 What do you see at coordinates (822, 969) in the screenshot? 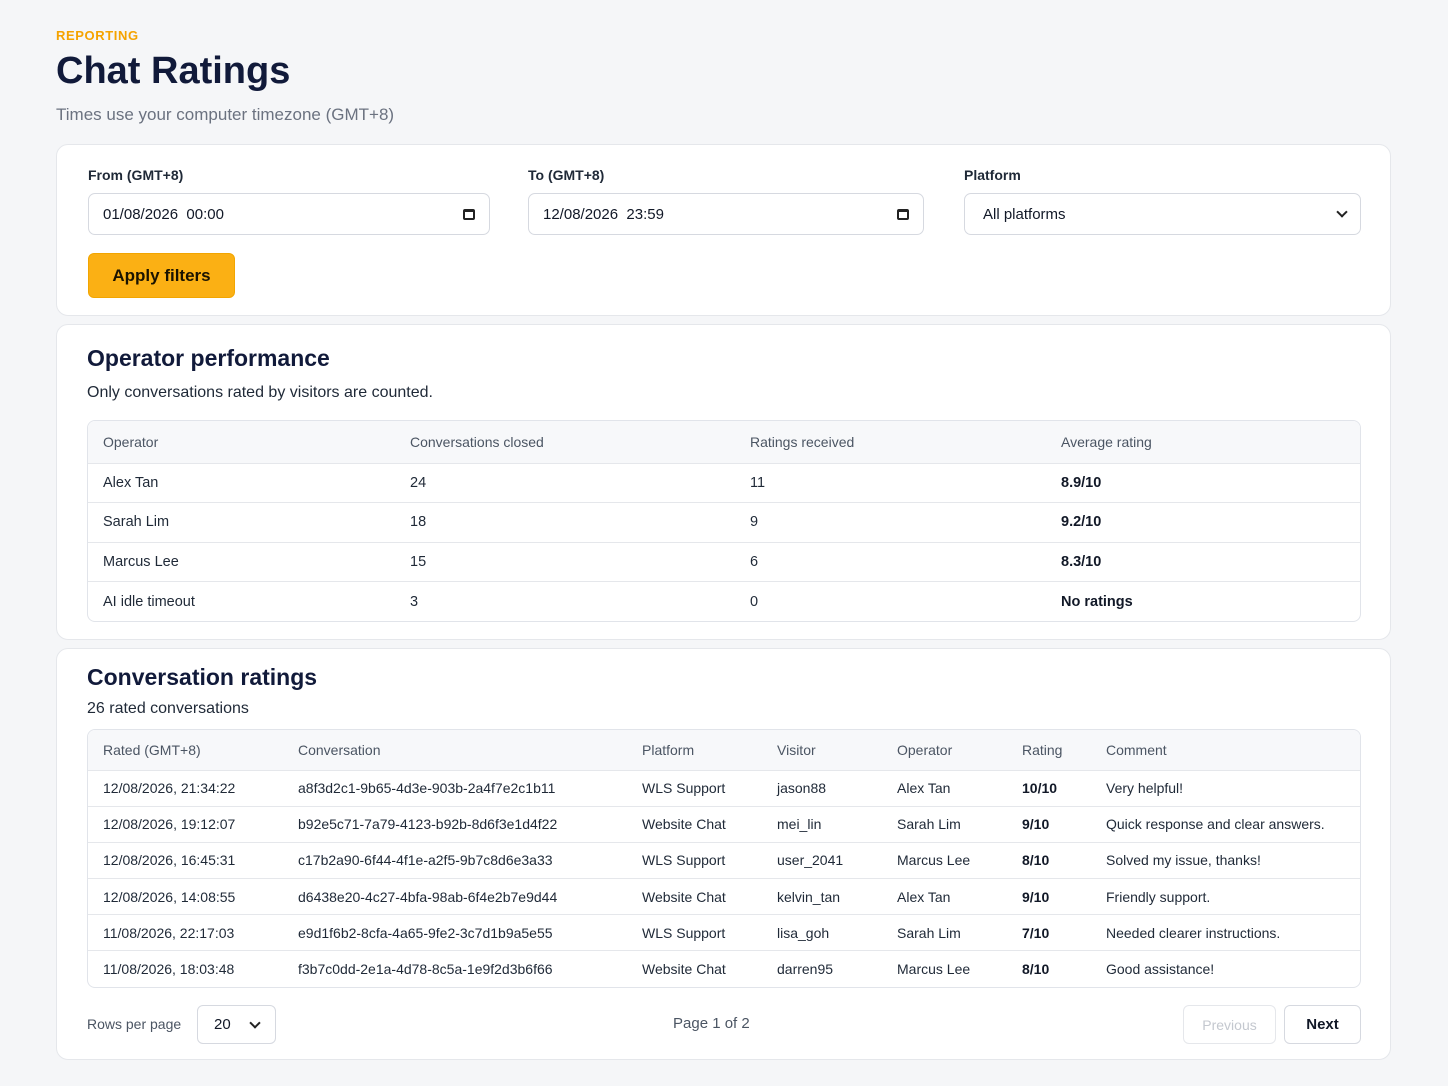
I see `visitor: darren95` at bounding box center [822, 969].